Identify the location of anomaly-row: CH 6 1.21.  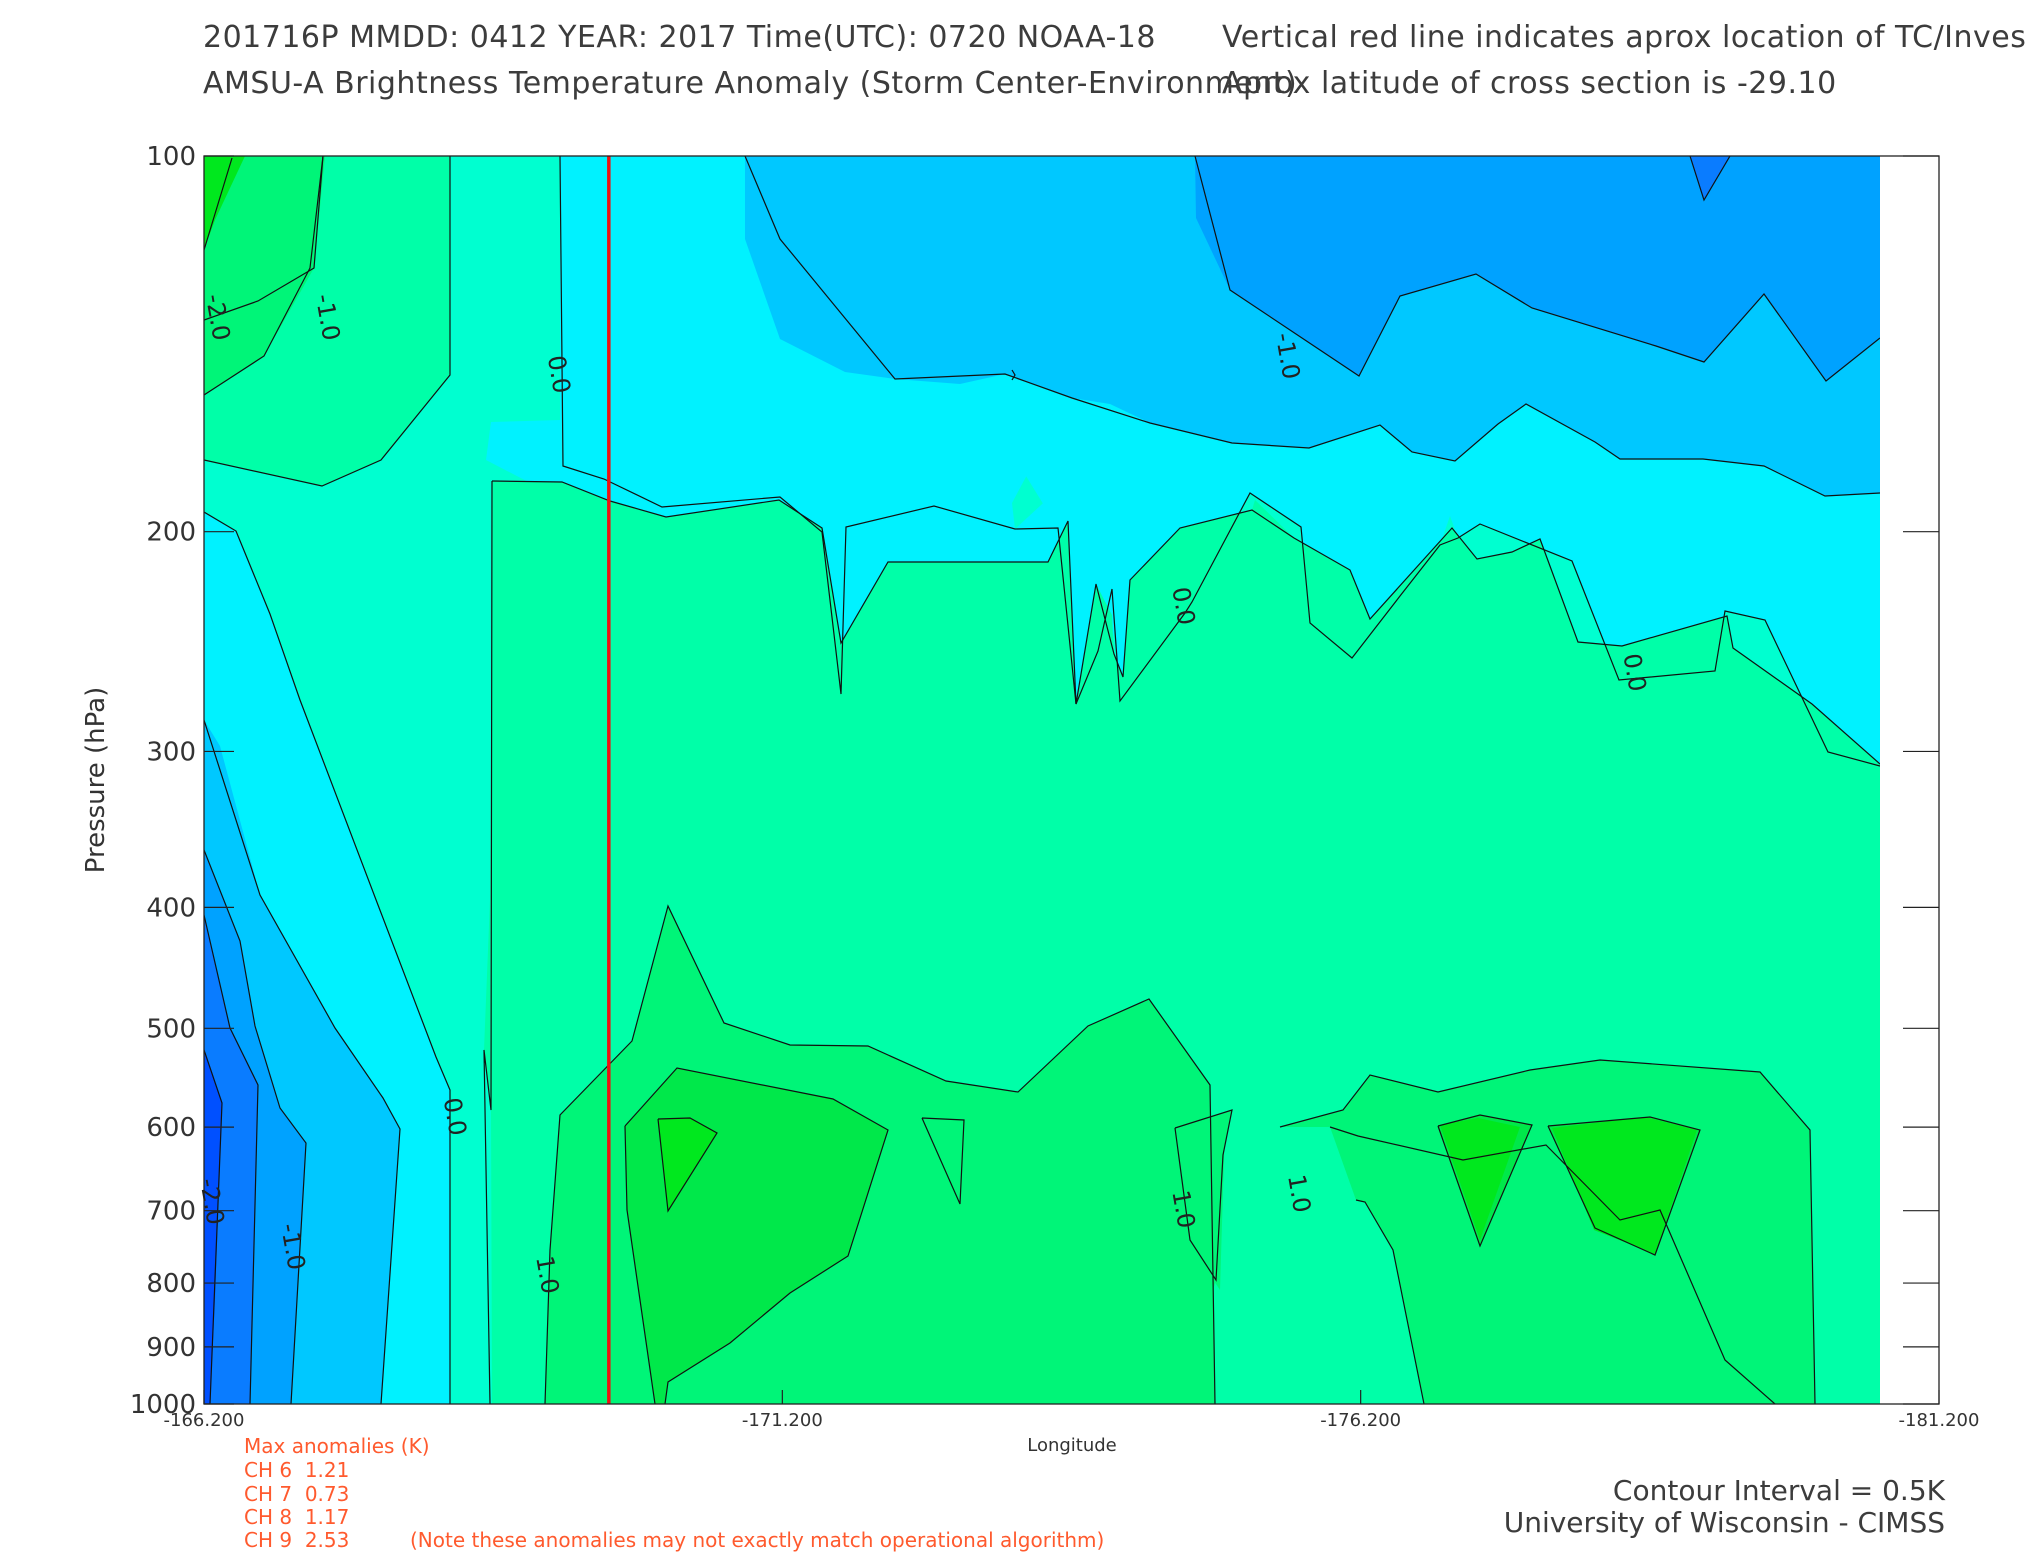
(297, 1470).